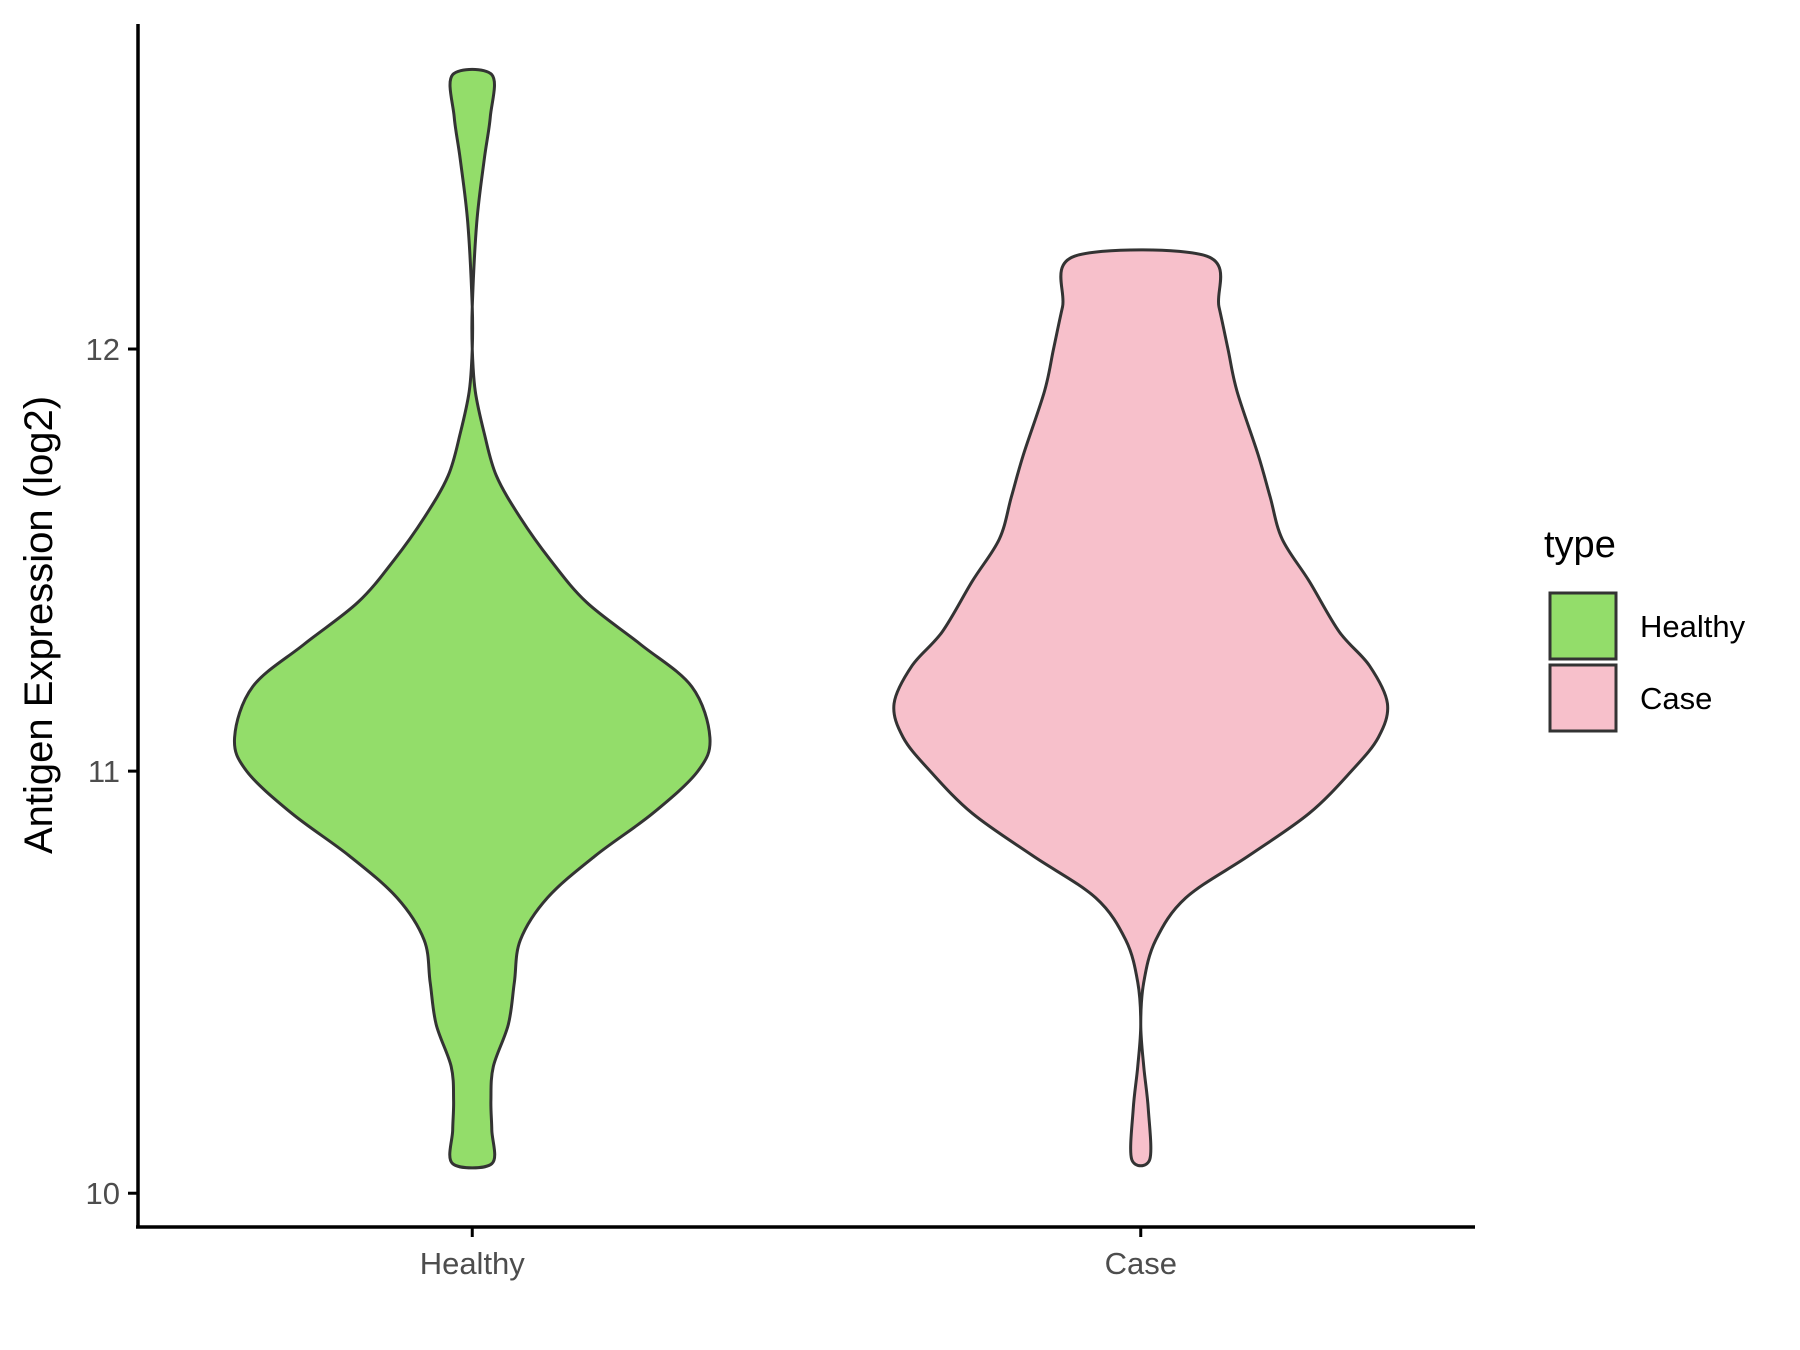 This screenshot has width=1800, height=1350. I want to click on legend-title: type, so click(1580, 545).